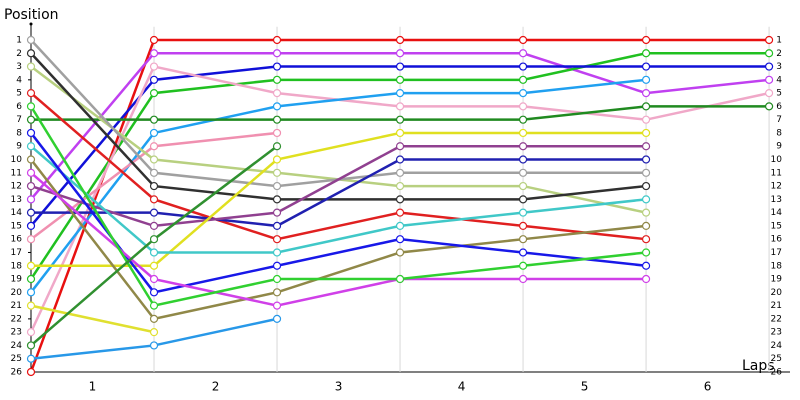 The height and width of the screenshot is (400, 800). I want to click on y-tick-label-right: 18, so click(777, 266).